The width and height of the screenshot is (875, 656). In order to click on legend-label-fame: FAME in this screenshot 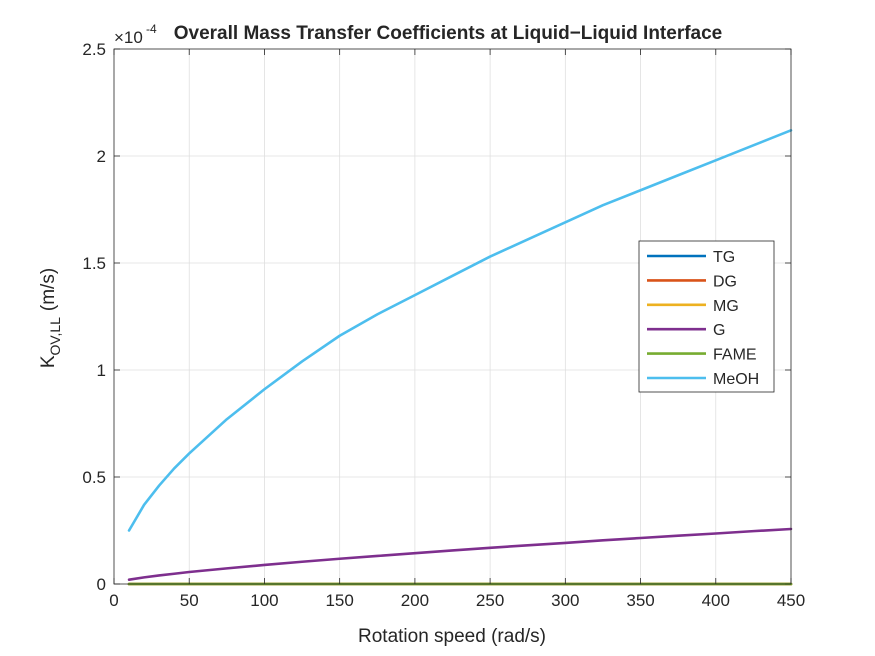, I will do `click(735, 355)`.